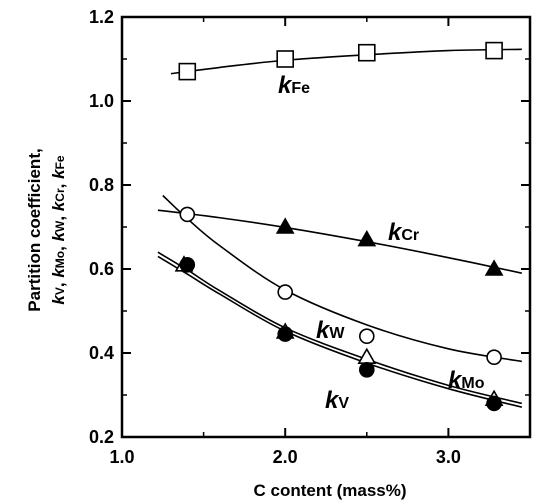  Describe the element at coordinates (337, 400) in the screenshot. I see `series-label-v: kV` at that location.